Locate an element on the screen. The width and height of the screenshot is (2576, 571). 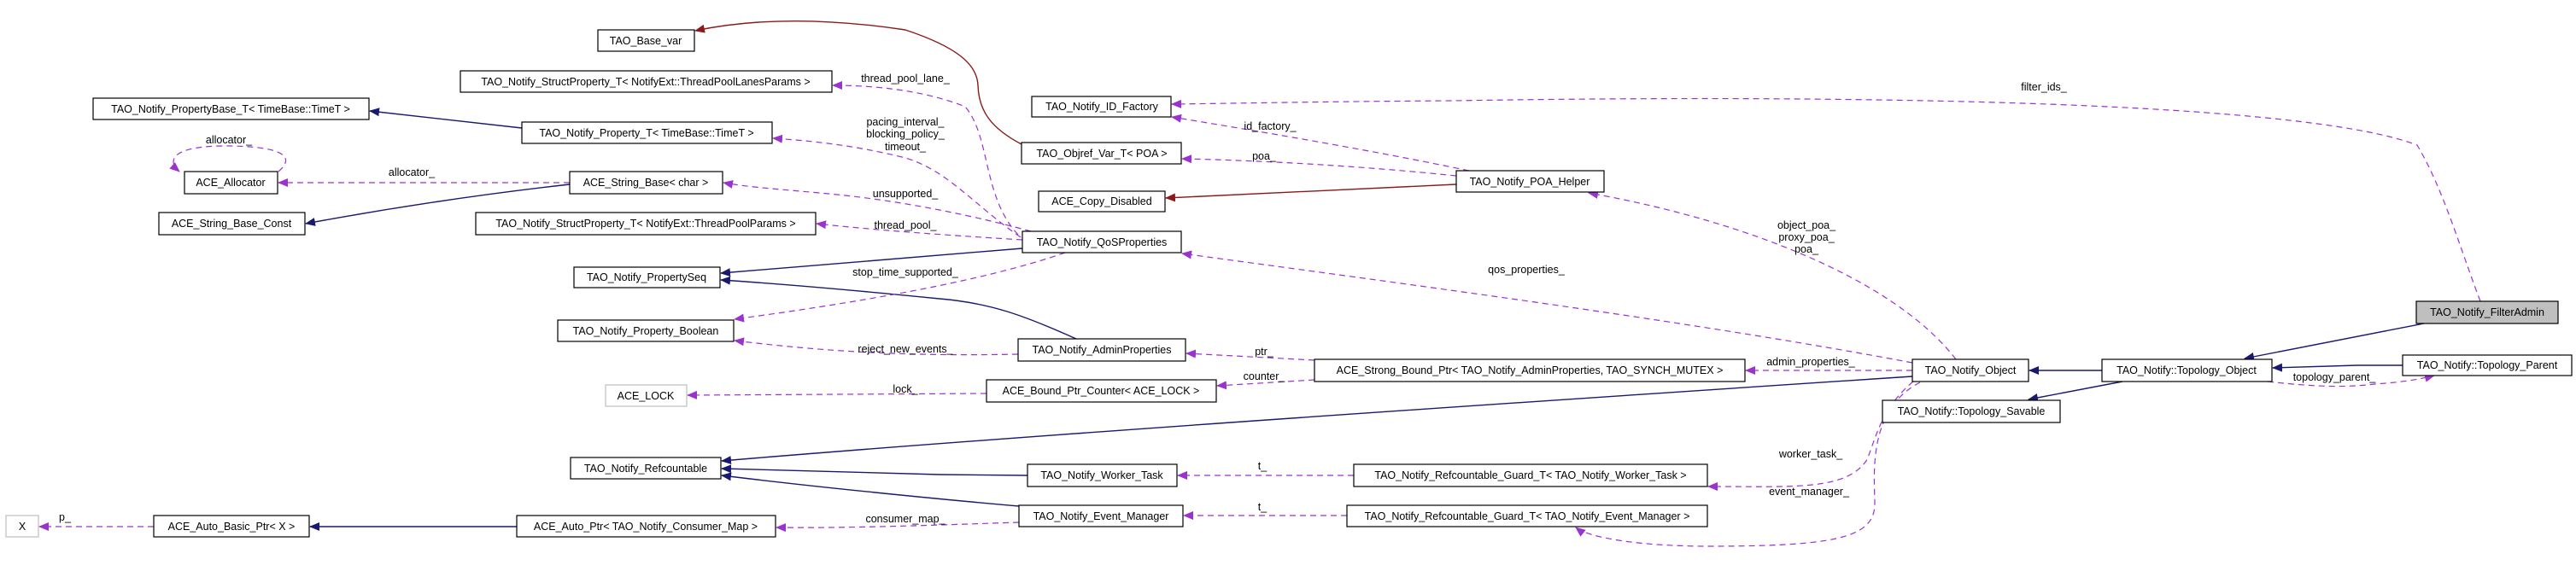
class-name: ACE_String_Base_Const is located at coordinates (232, 224).